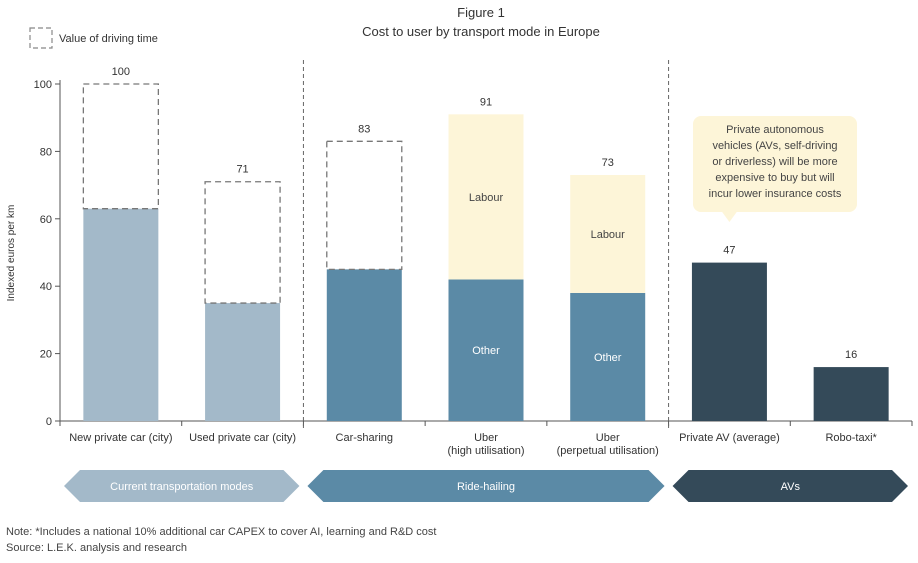  Describe the element at coordinates (46, 287) in the screenshot. I see `y-tick-label: 40` at that location.